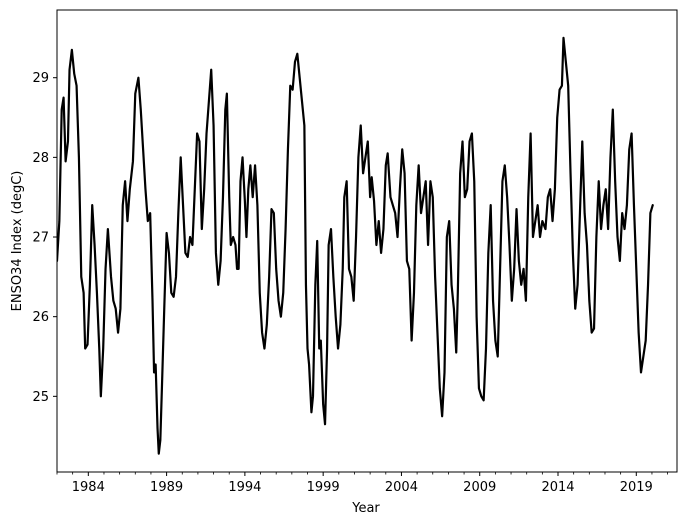  I want to click on y-tick-label: 26, so click(40, 317).